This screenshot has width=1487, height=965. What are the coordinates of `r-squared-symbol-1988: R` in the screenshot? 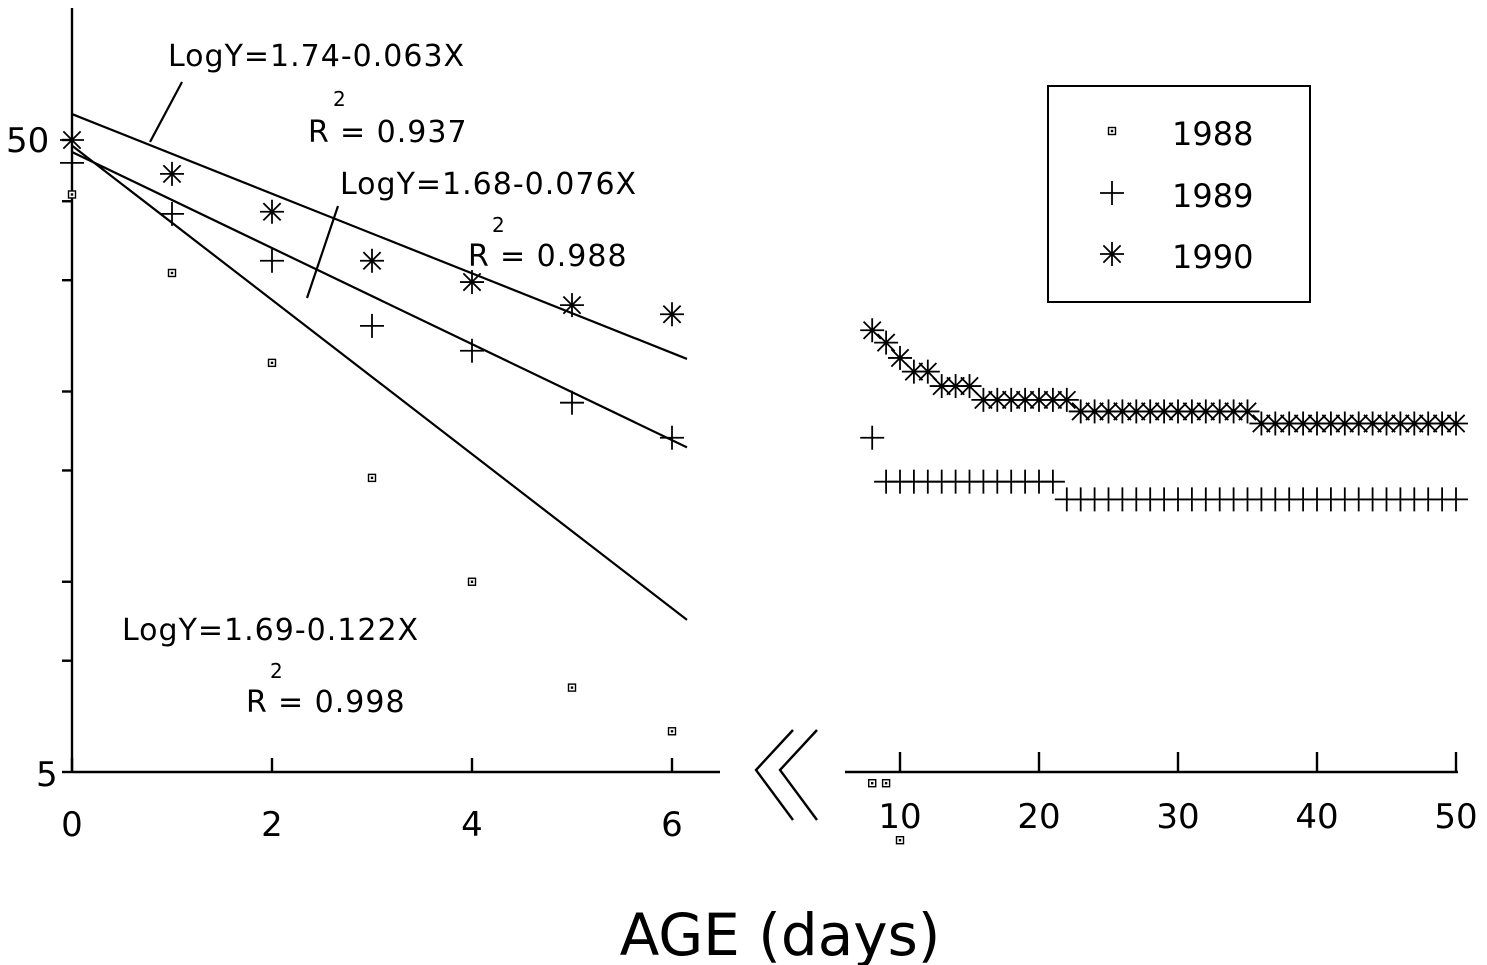 It's located at (257, 702).